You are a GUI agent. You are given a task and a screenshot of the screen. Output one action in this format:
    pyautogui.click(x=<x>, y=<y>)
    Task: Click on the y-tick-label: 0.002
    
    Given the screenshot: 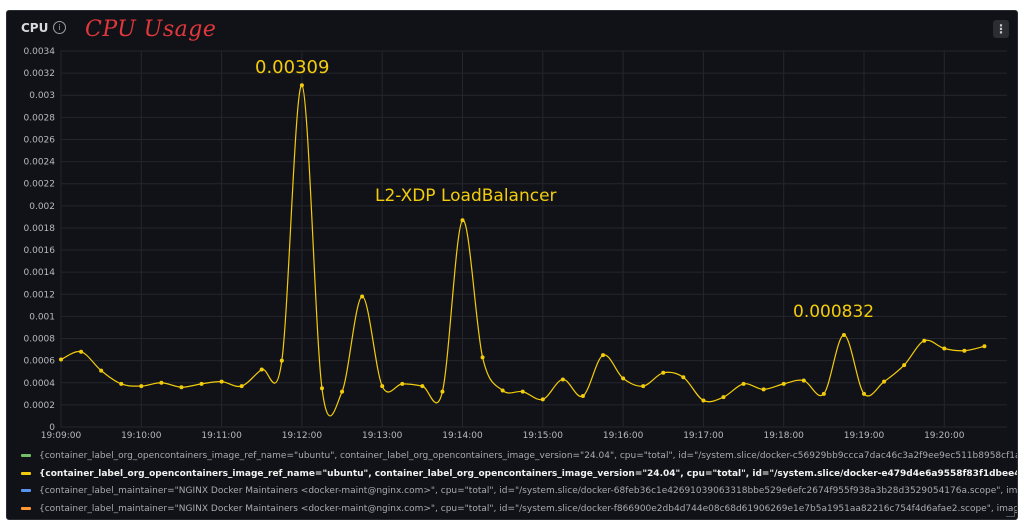 What is the action you would take?
    pyautogui.click(x=42, y=207)
    